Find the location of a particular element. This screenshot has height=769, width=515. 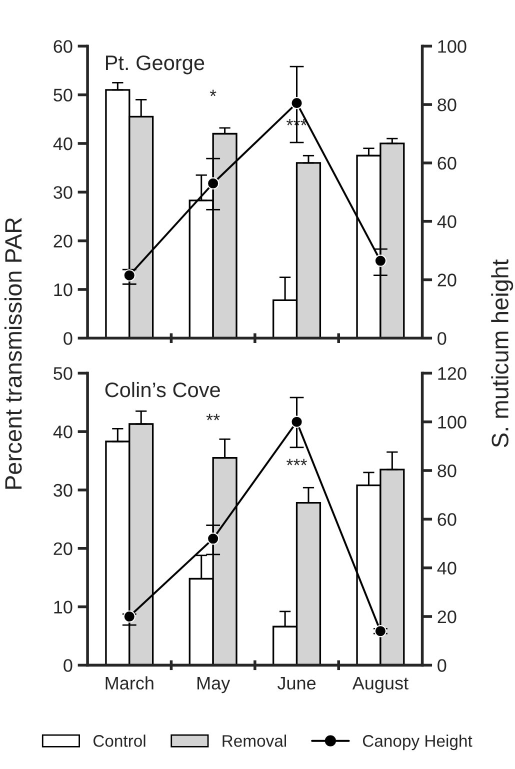

annotation: ** is located at coordinates (213, 417).